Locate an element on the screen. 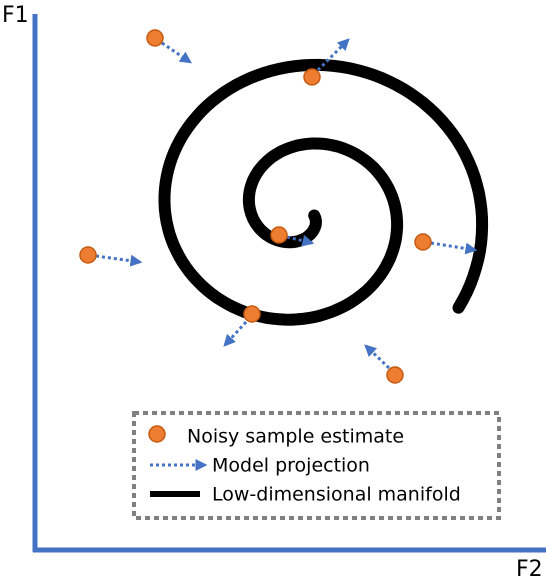 This screenshot has width=546, height=580. legend-label: Low-dimensional manifold is located at coordinates (336, 495).